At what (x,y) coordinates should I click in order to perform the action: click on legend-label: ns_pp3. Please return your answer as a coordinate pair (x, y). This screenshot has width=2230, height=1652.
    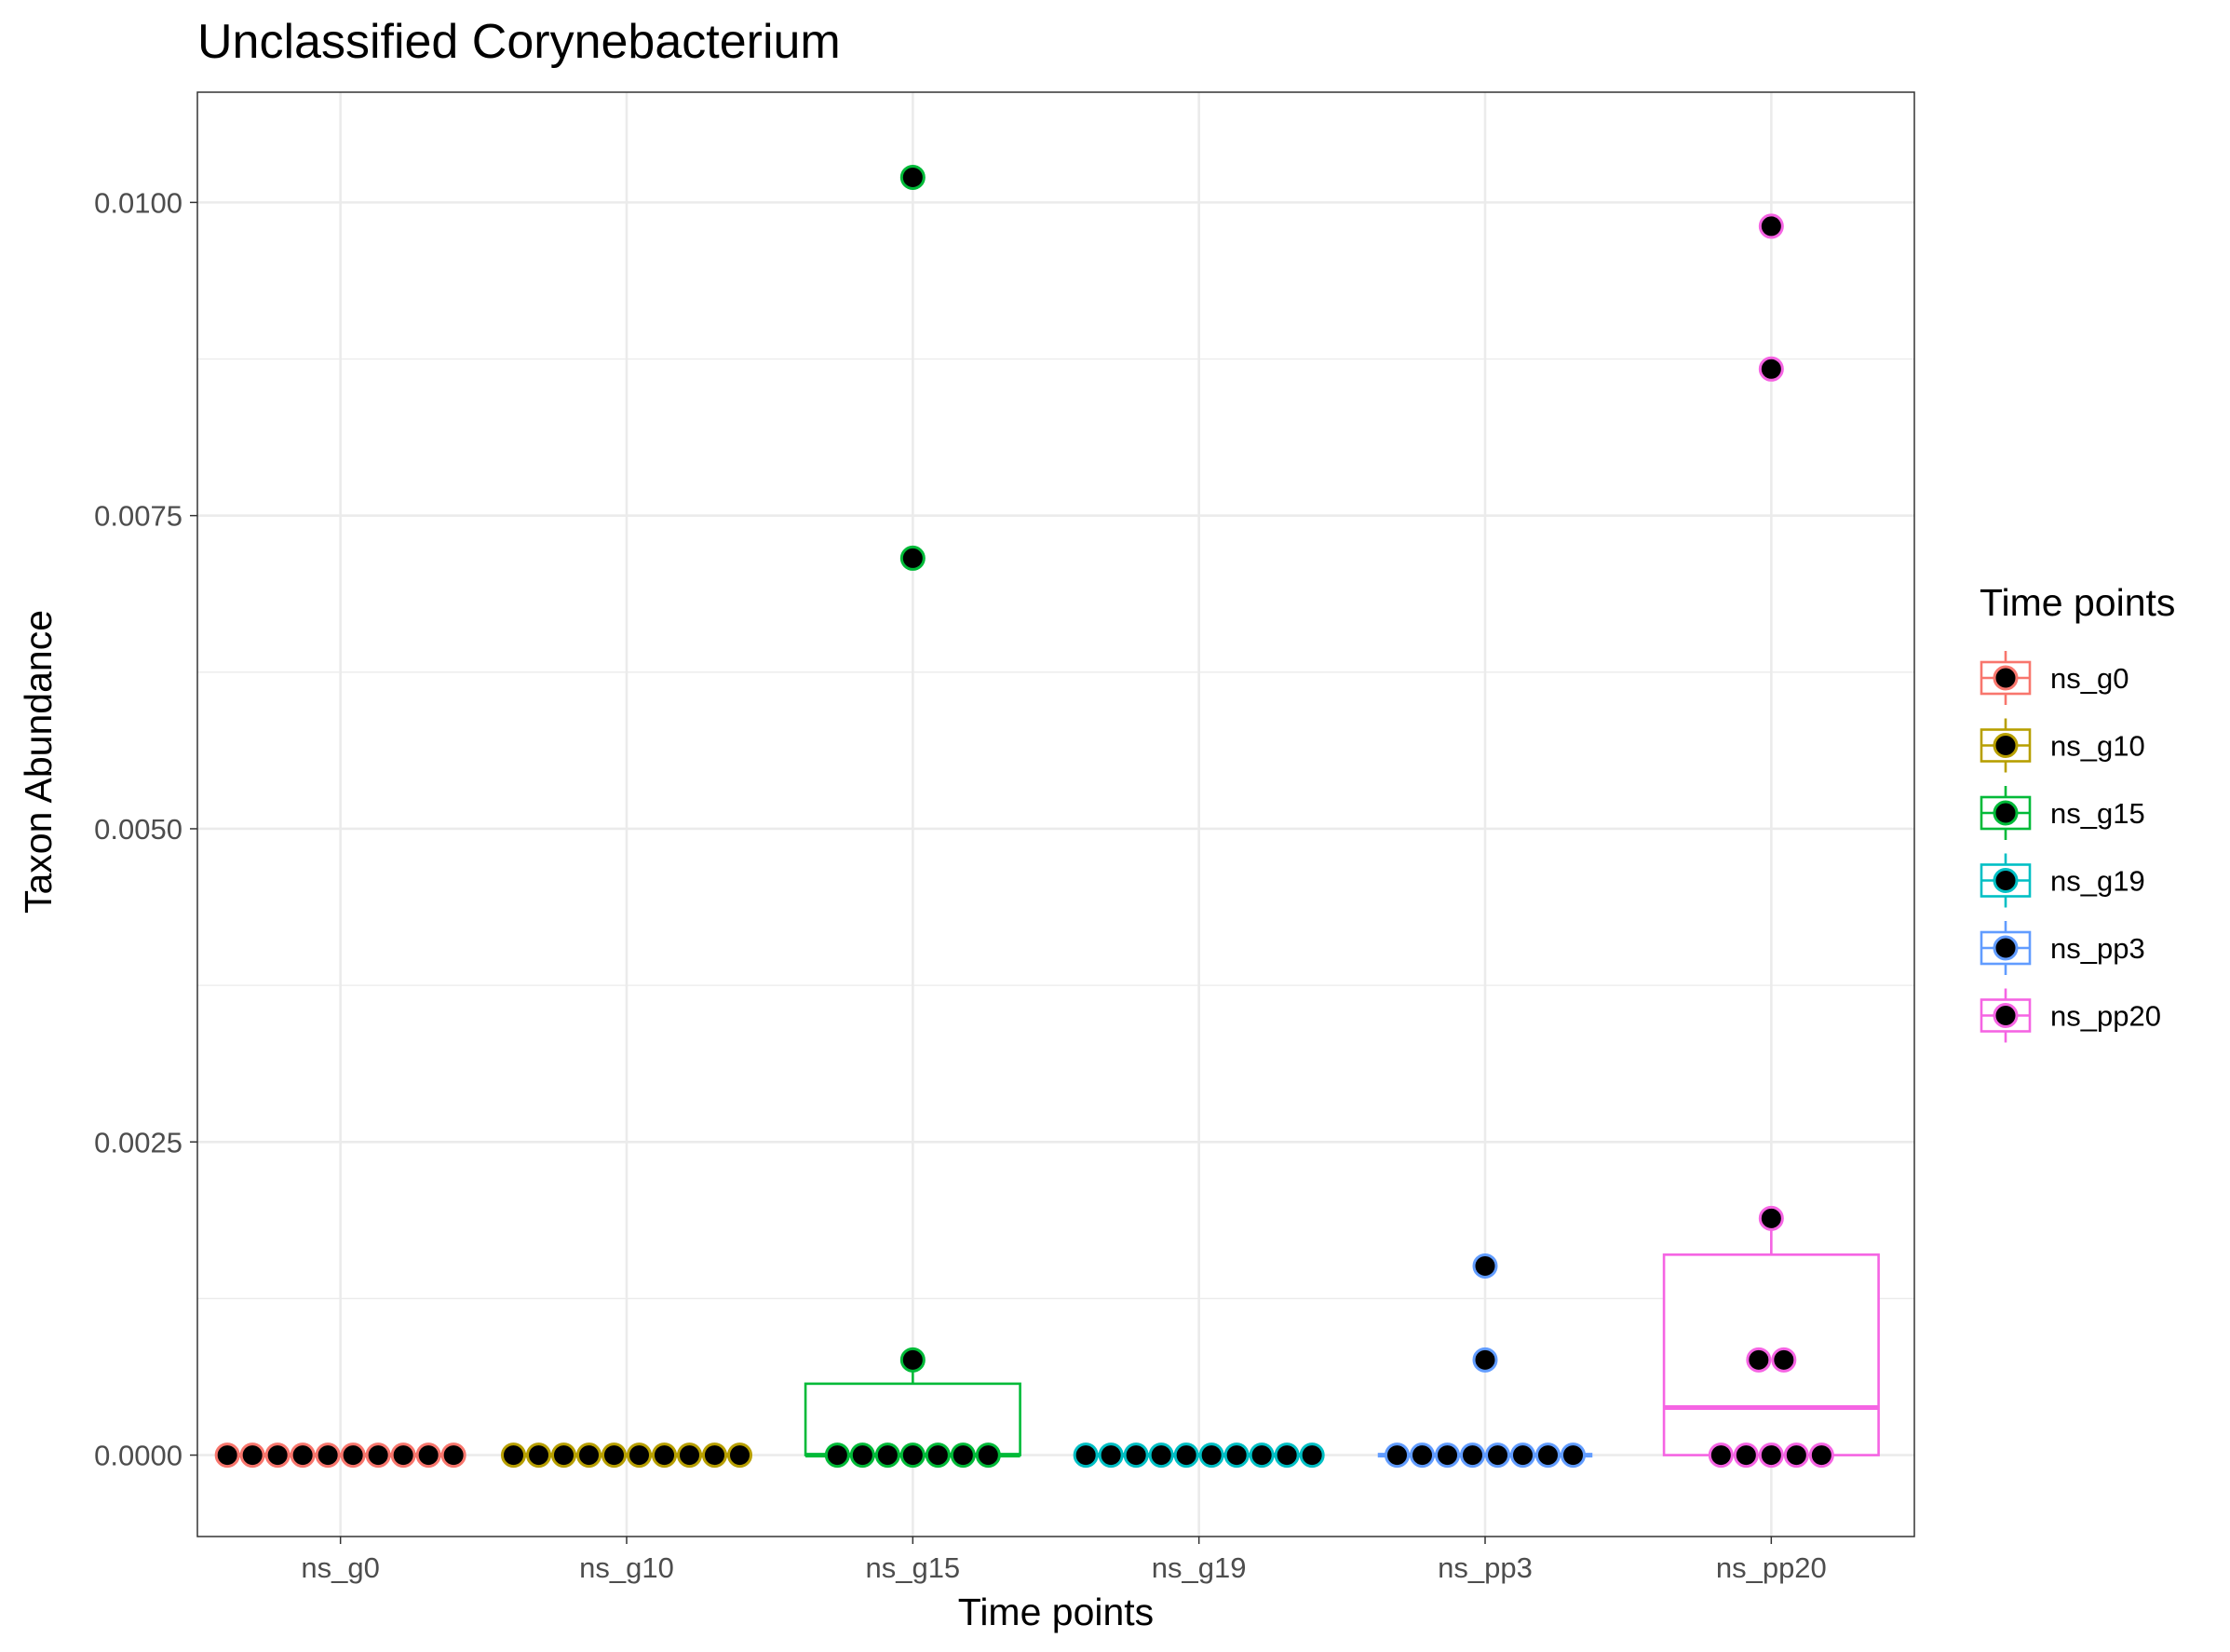
    Looking at the image, I should click on (2098, 948).